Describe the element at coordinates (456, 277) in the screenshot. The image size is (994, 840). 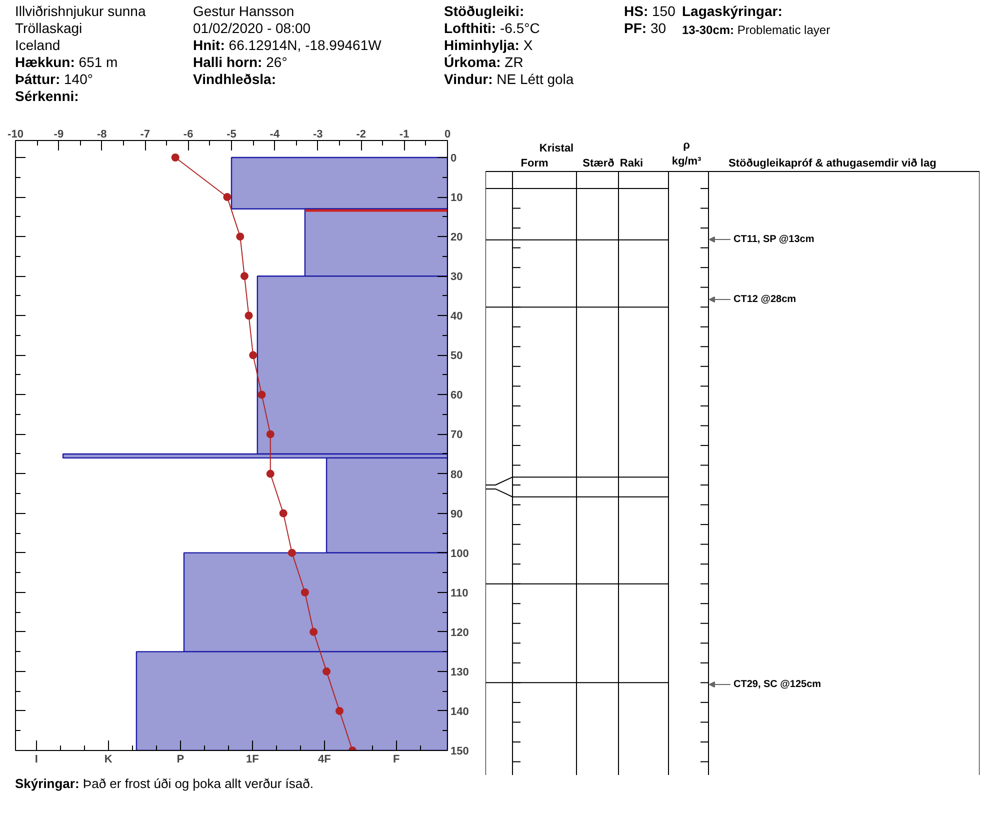
I see `y-tick-label: 30` at that location.